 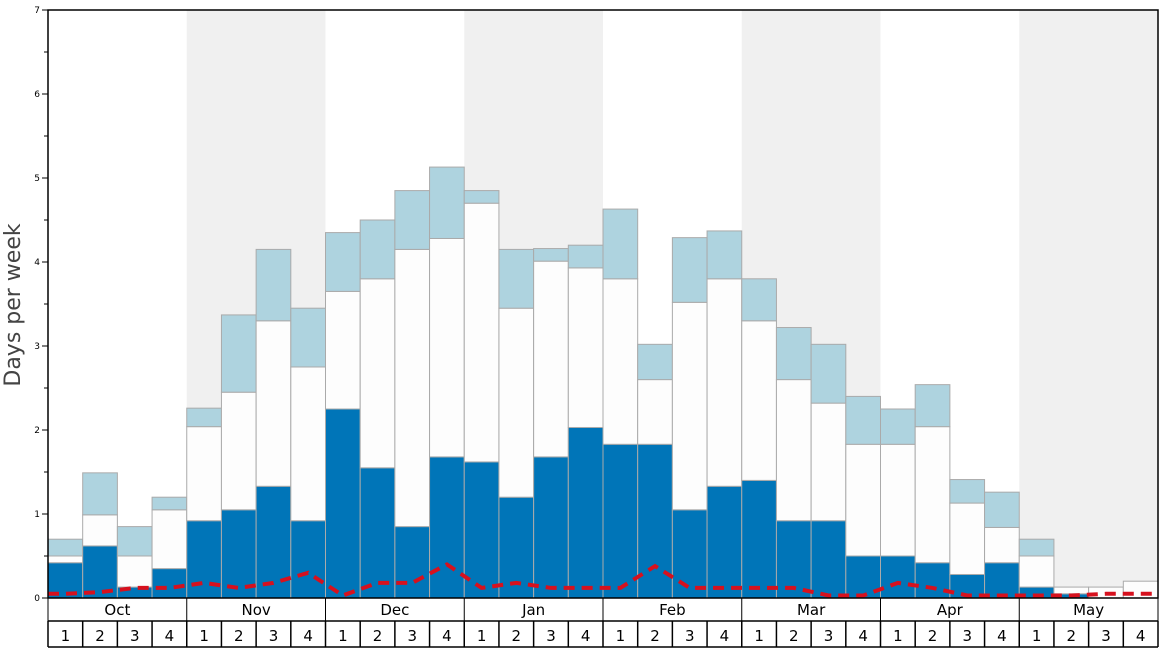 What do you see at coordinates (412, 636) in the screenshot?
I see `week-label-dec-3: 3` at bounding box center [412, 636].